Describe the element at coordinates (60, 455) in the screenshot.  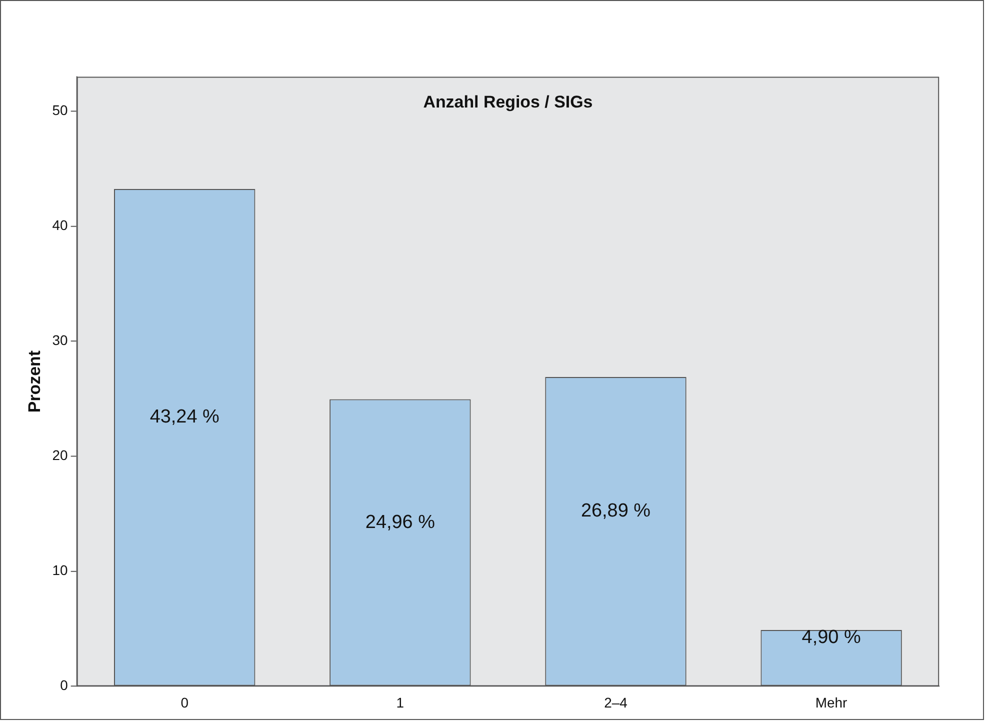
I see `y-tick-label: 20` at that location.